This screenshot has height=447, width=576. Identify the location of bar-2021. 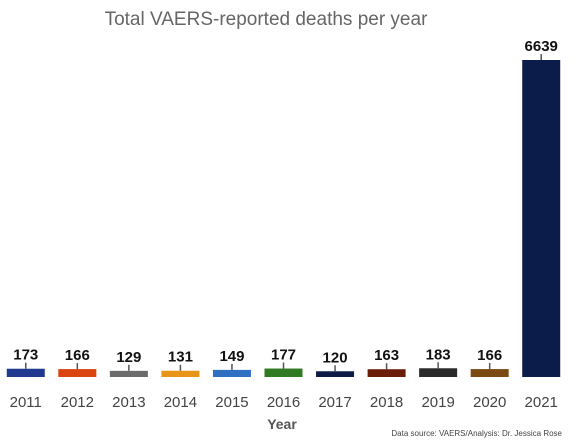
(541, 218).